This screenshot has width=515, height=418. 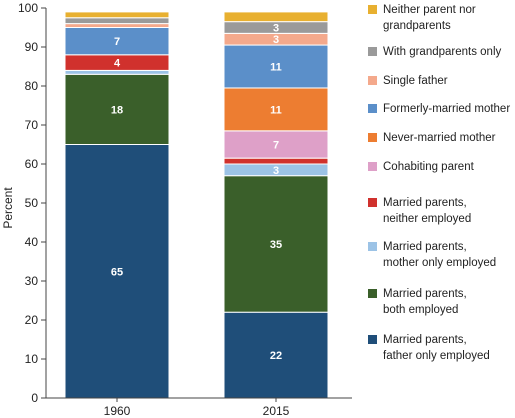 I want to click on y-axis-title: Percent, so click(x=8, y=208).